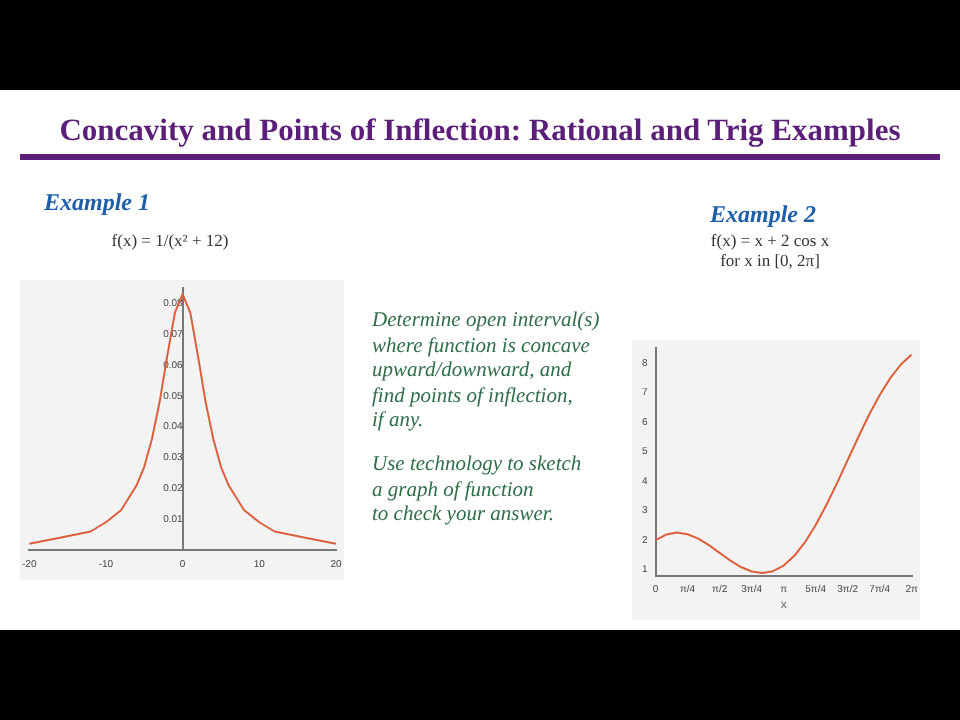 The height and width of the screenshot is (720, 960). Describe the element at coordinates (478, 492) in the screenshot. I see `text: Use technology to sketch a graph of function to check your answer.` at that location.